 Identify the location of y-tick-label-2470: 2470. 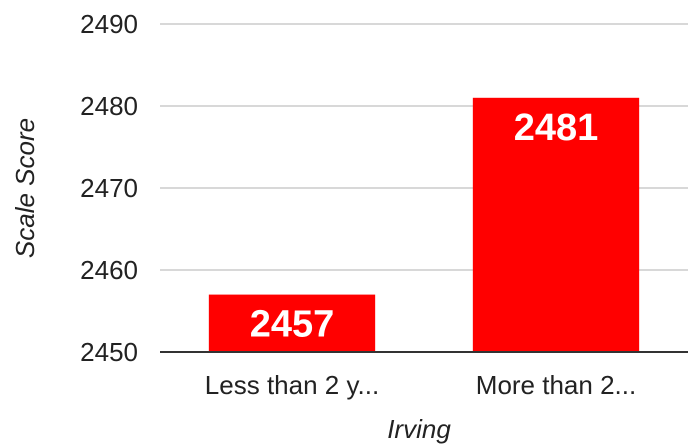
(109, 188).